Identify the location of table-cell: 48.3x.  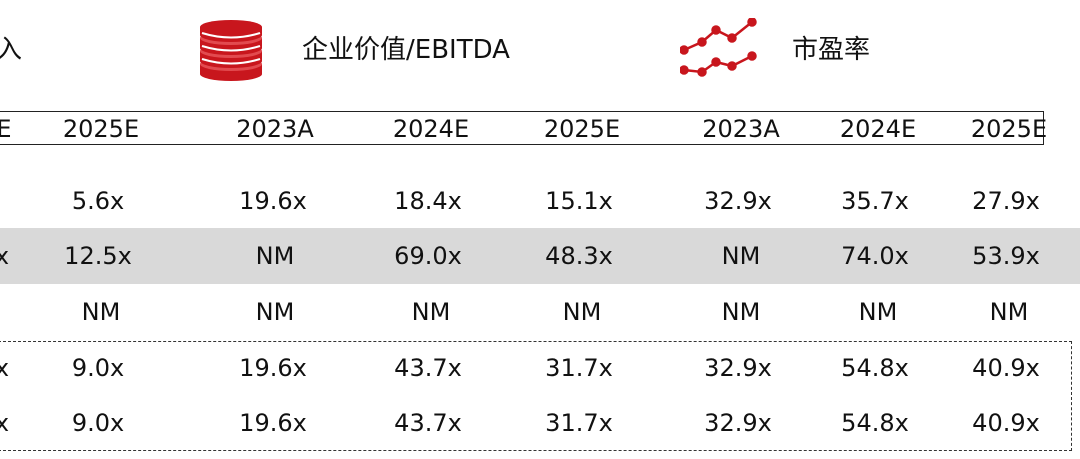
(579, 256).